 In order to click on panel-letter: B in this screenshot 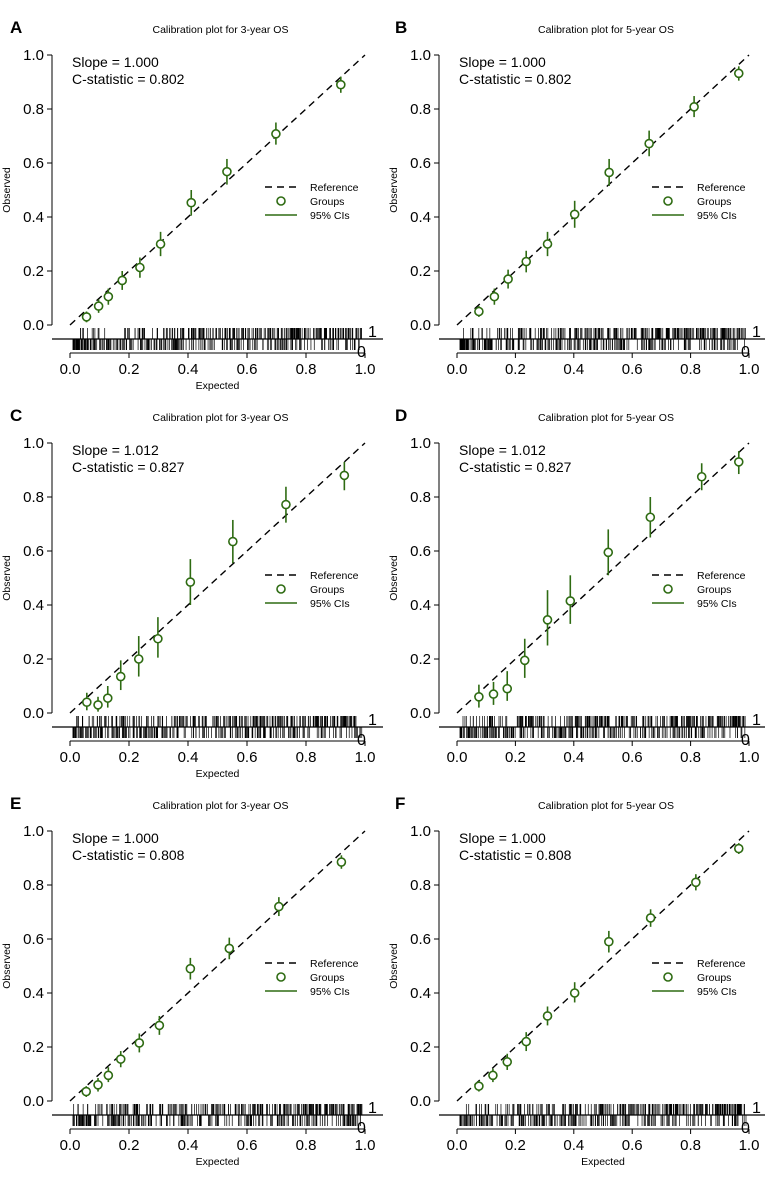, I will do `click(401, 27)`.